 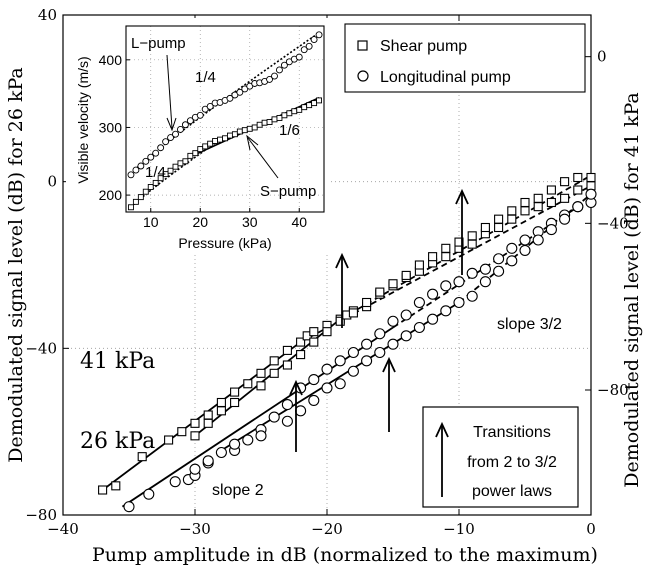 What do you see at coordinates (591, 529) in the screenshot?
I see `x-tick-label: 0` at bounding box center [591, 529].